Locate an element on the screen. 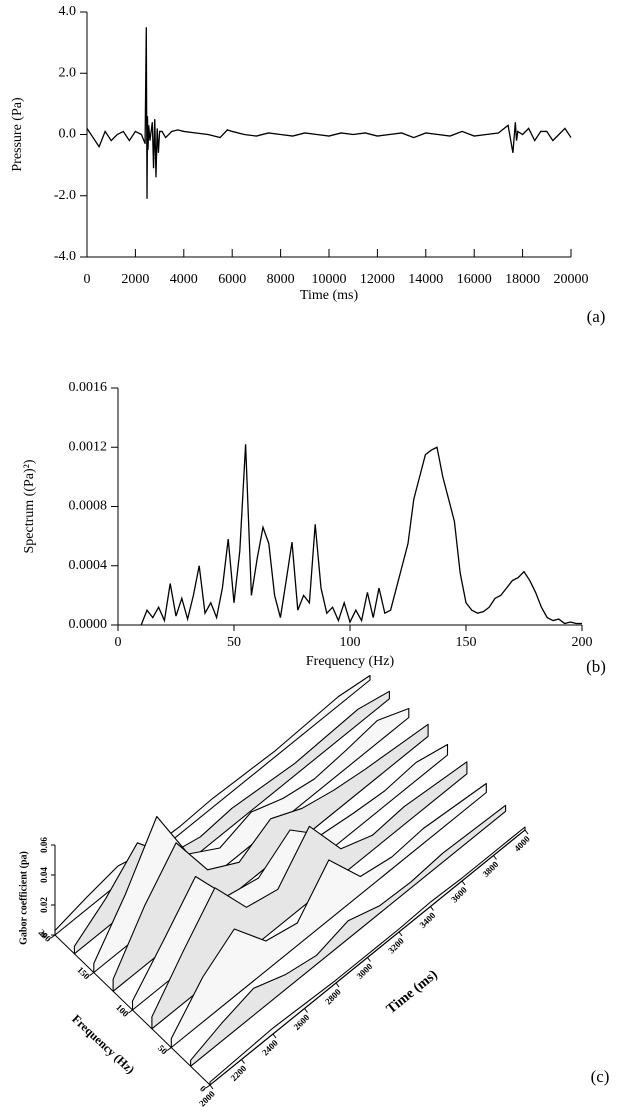 The image size is (620, 1107). x-tick-label: 100 is located at coordinates (350, 642).